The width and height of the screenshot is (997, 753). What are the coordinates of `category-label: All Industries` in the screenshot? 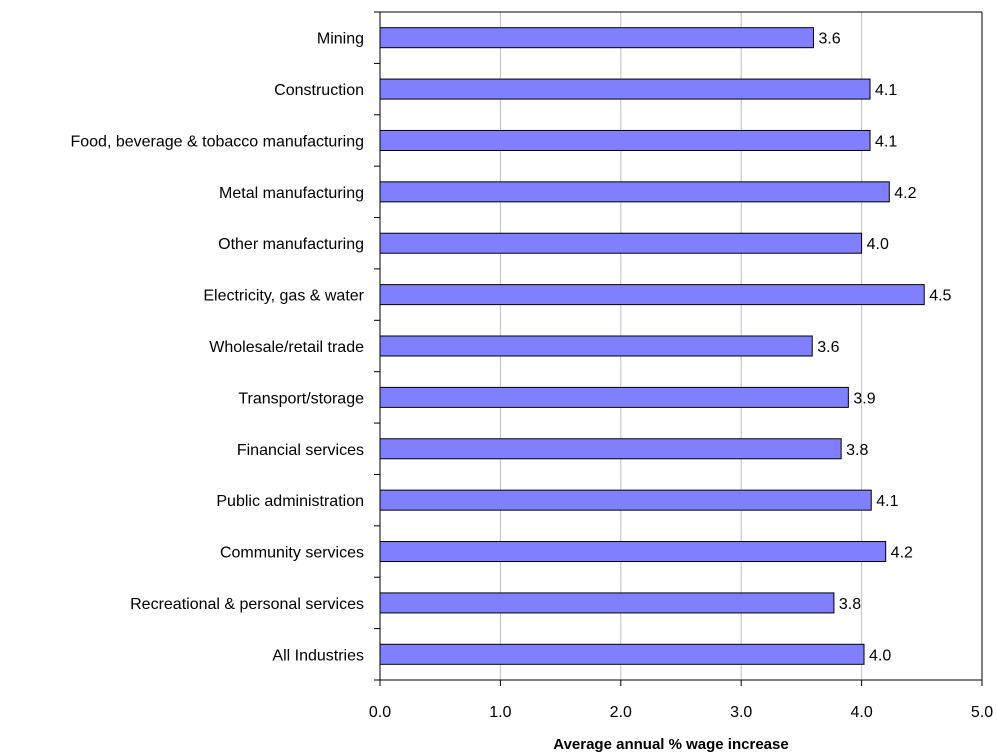 It's located at (318, 655).